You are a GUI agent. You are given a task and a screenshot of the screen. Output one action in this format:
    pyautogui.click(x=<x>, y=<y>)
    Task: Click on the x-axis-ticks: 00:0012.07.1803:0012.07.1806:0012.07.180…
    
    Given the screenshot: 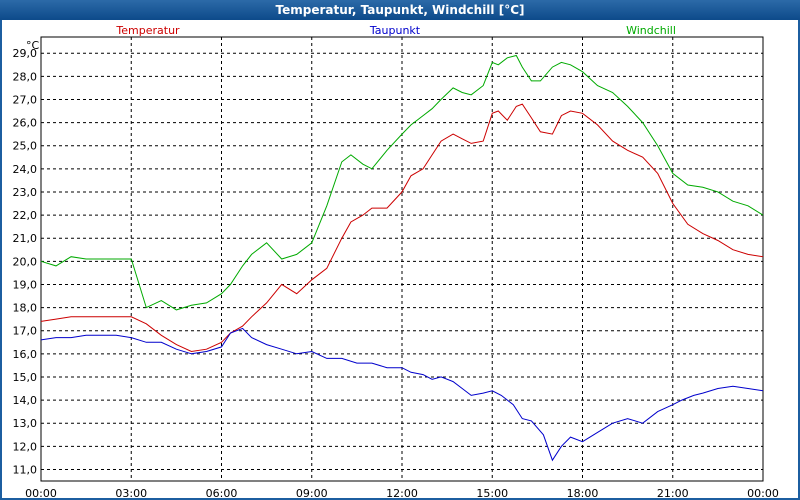 What is the action you would take?
    pyautogui.click(x=402, y=492)
    